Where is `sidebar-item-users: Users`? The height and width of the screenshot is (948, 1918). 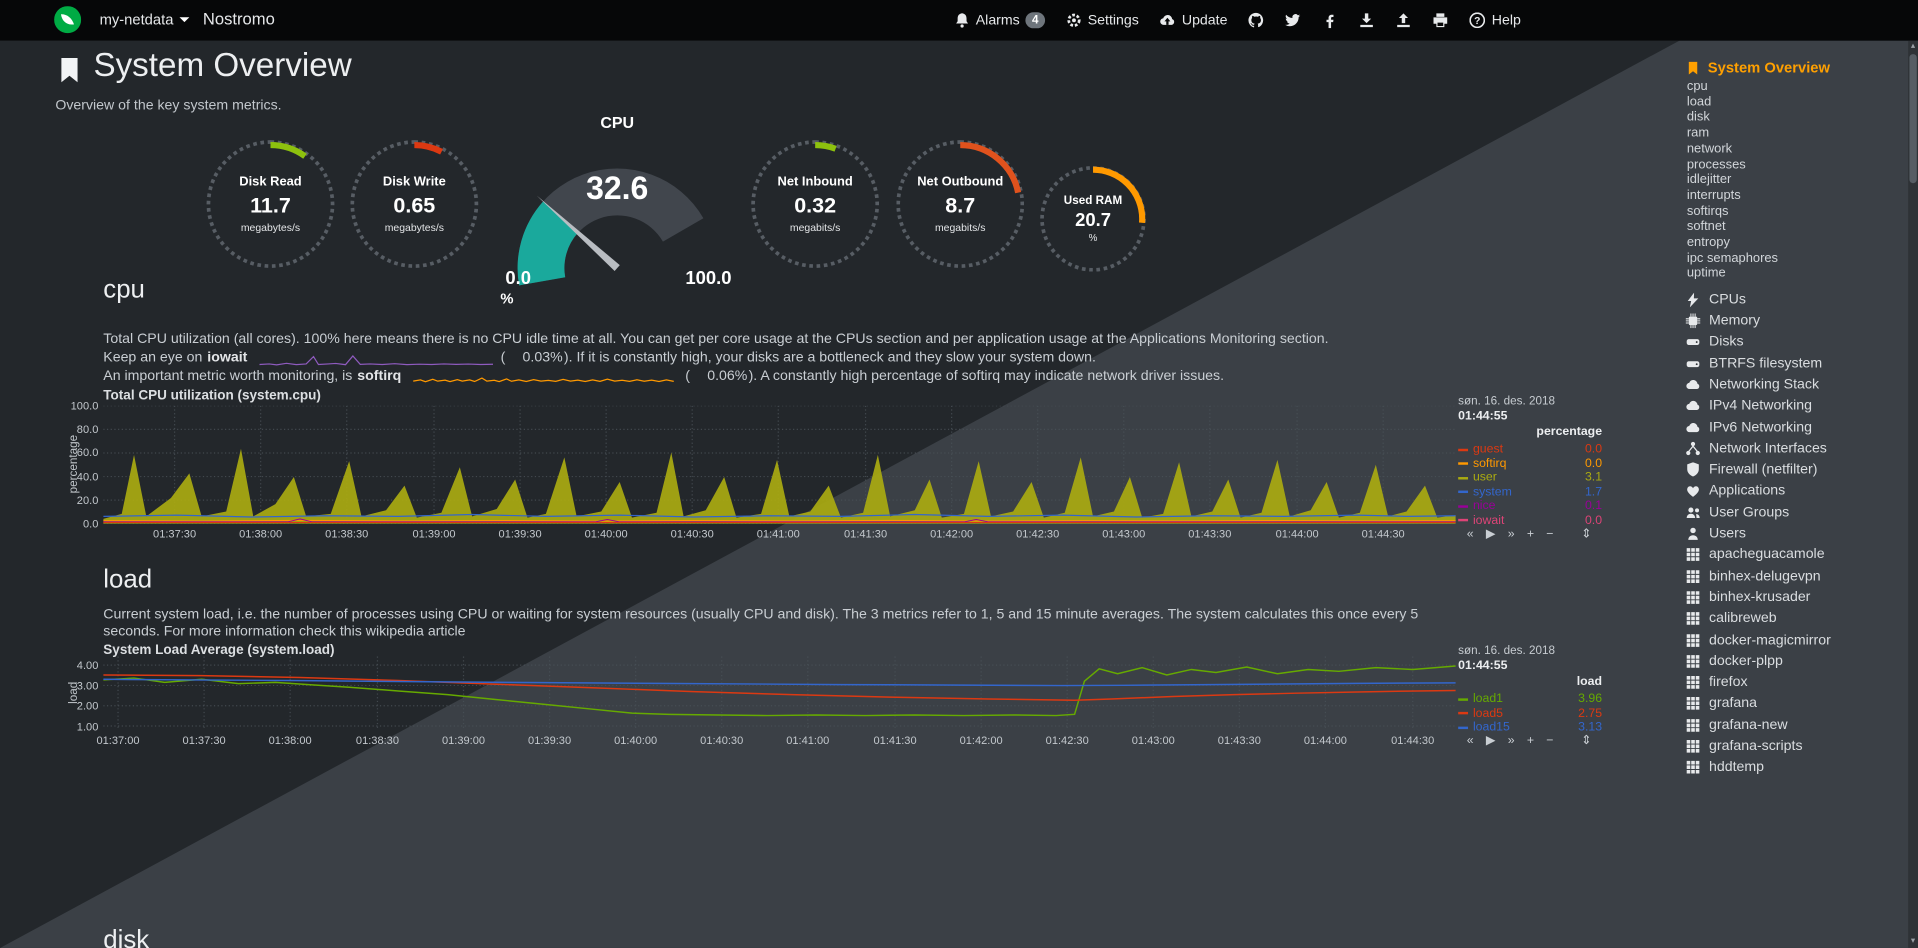 sidebar-item-users: Users is located at coordinates (1795, 533).